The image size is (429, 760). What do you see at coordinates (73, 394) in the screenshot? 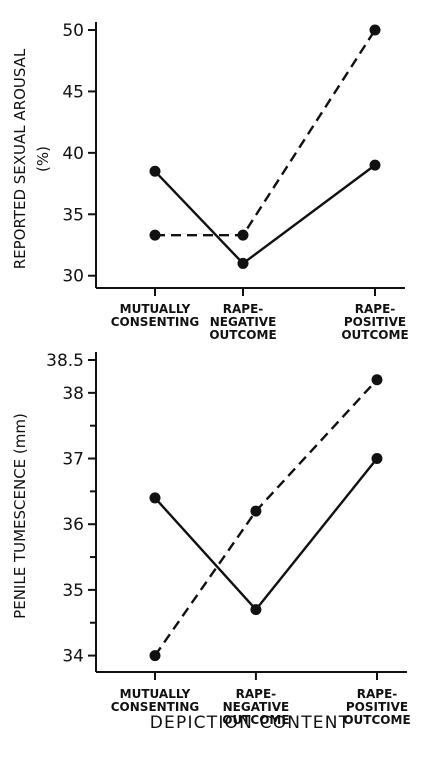
I see `y-tick-label: 38` at bounding box center [73, 394].